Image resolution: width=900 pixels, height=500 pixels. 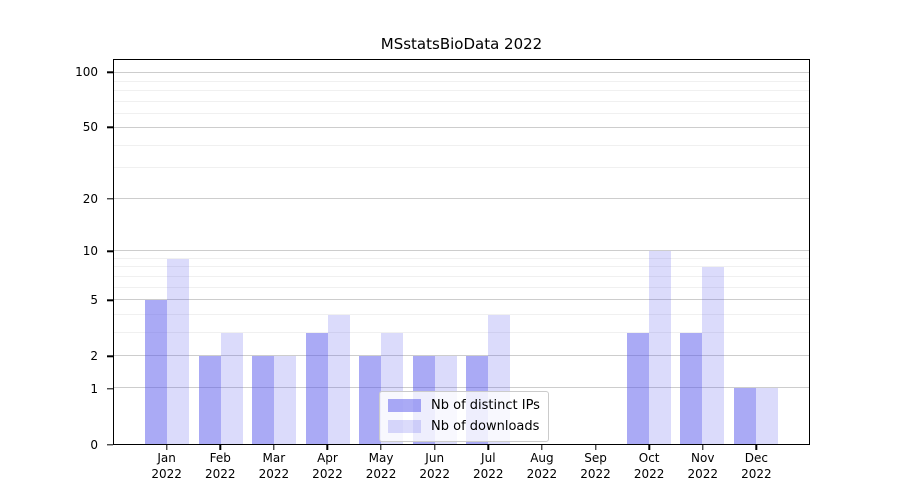 What do you see at coordinates (156, 372) in the screenshot?
I see `bar-jan-2022-nb-of-distinct-ips` at bounding box center [156, 372].